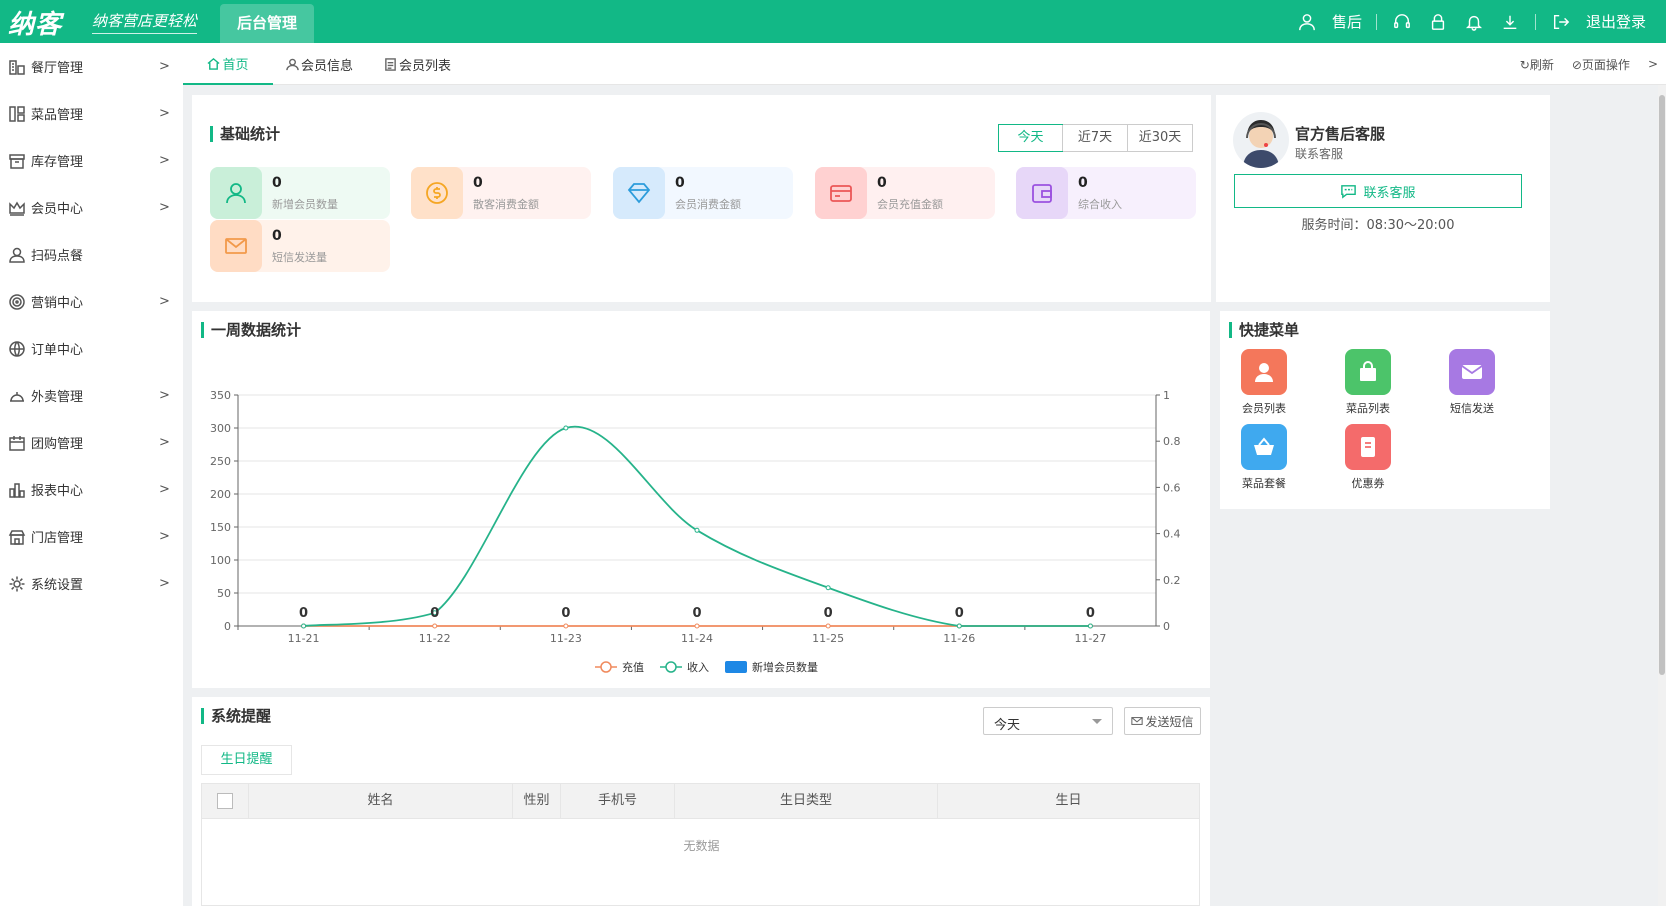 The image size is (1666, 906). I want to click on mail-icon, so click(1137, 721).